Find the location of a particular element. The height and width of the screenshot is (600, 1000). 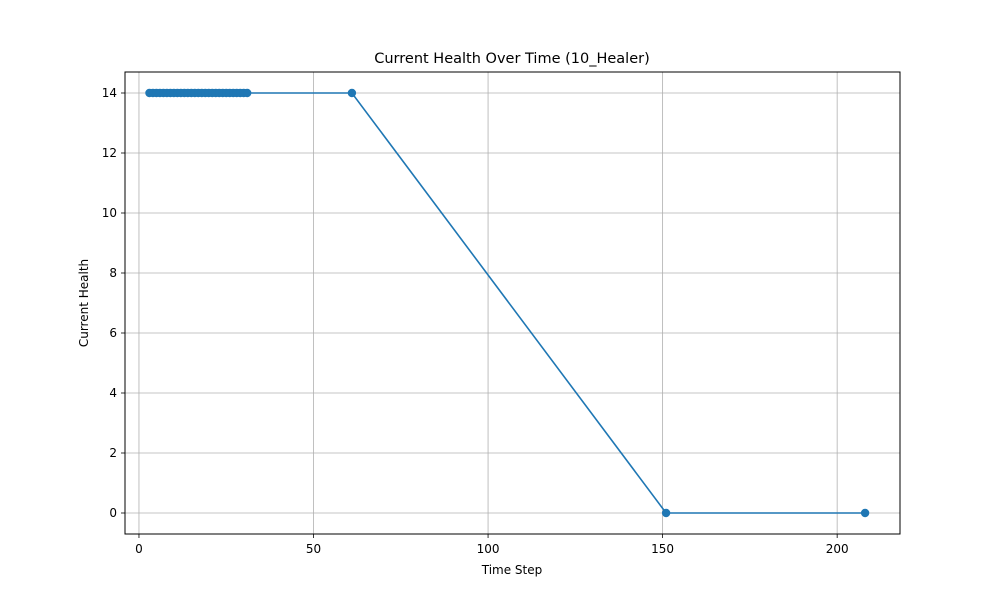

y-axis-label: Current Health is located at coordinates (84, 303).